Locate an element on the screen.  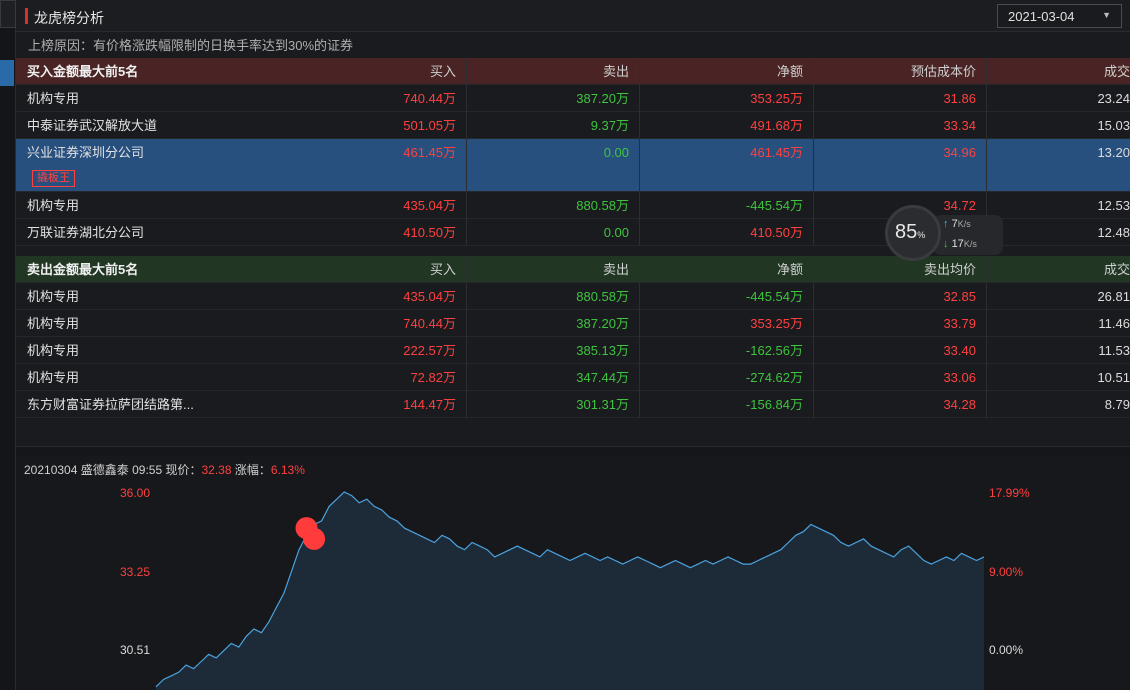
usage-percent-value: 85 is located at coordinates (906, 232).